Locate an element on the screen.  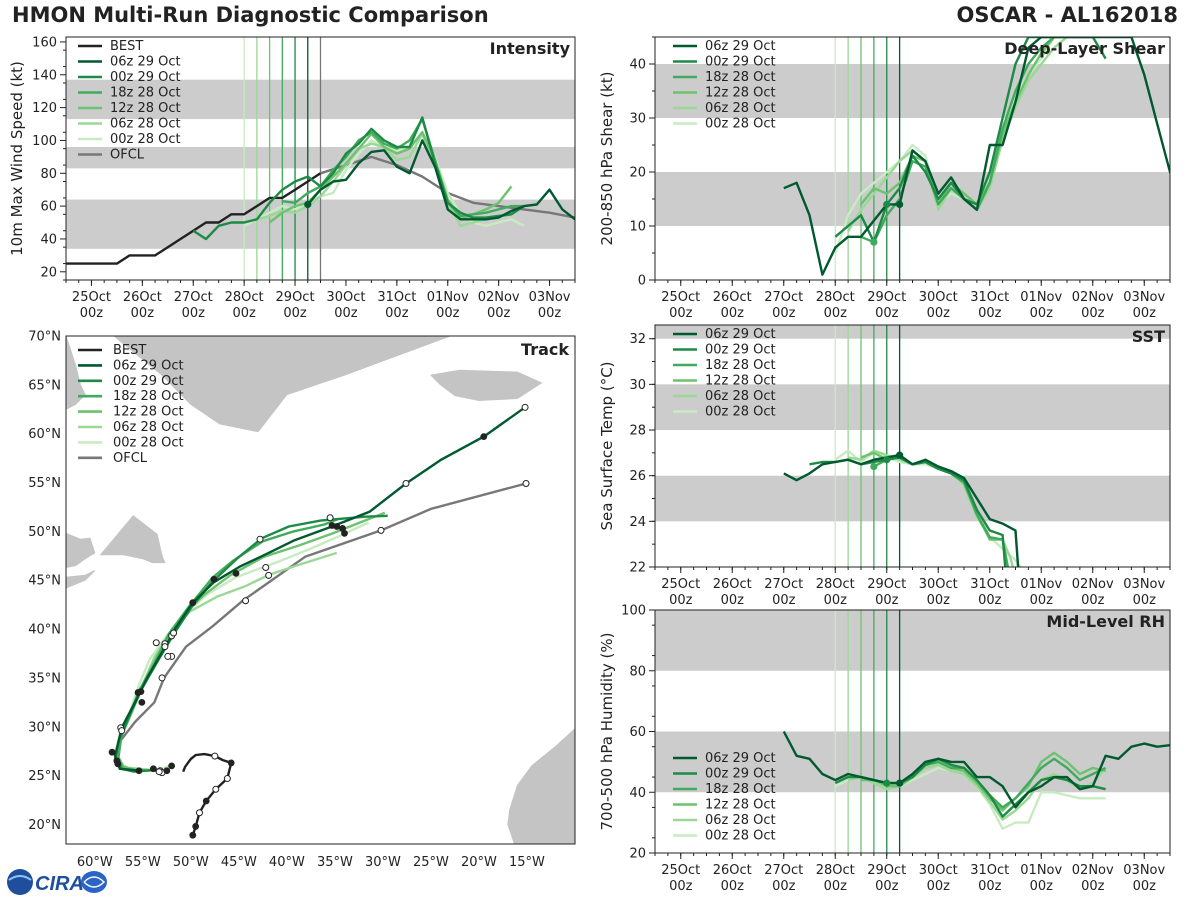
lat-label: 45°N is located at coordinates (44, 581).